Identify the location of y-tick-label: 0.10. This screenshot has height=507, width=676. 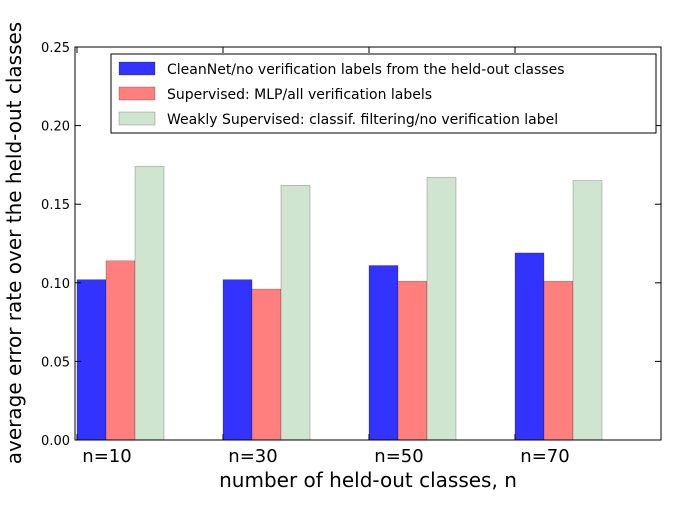
(55, 284).